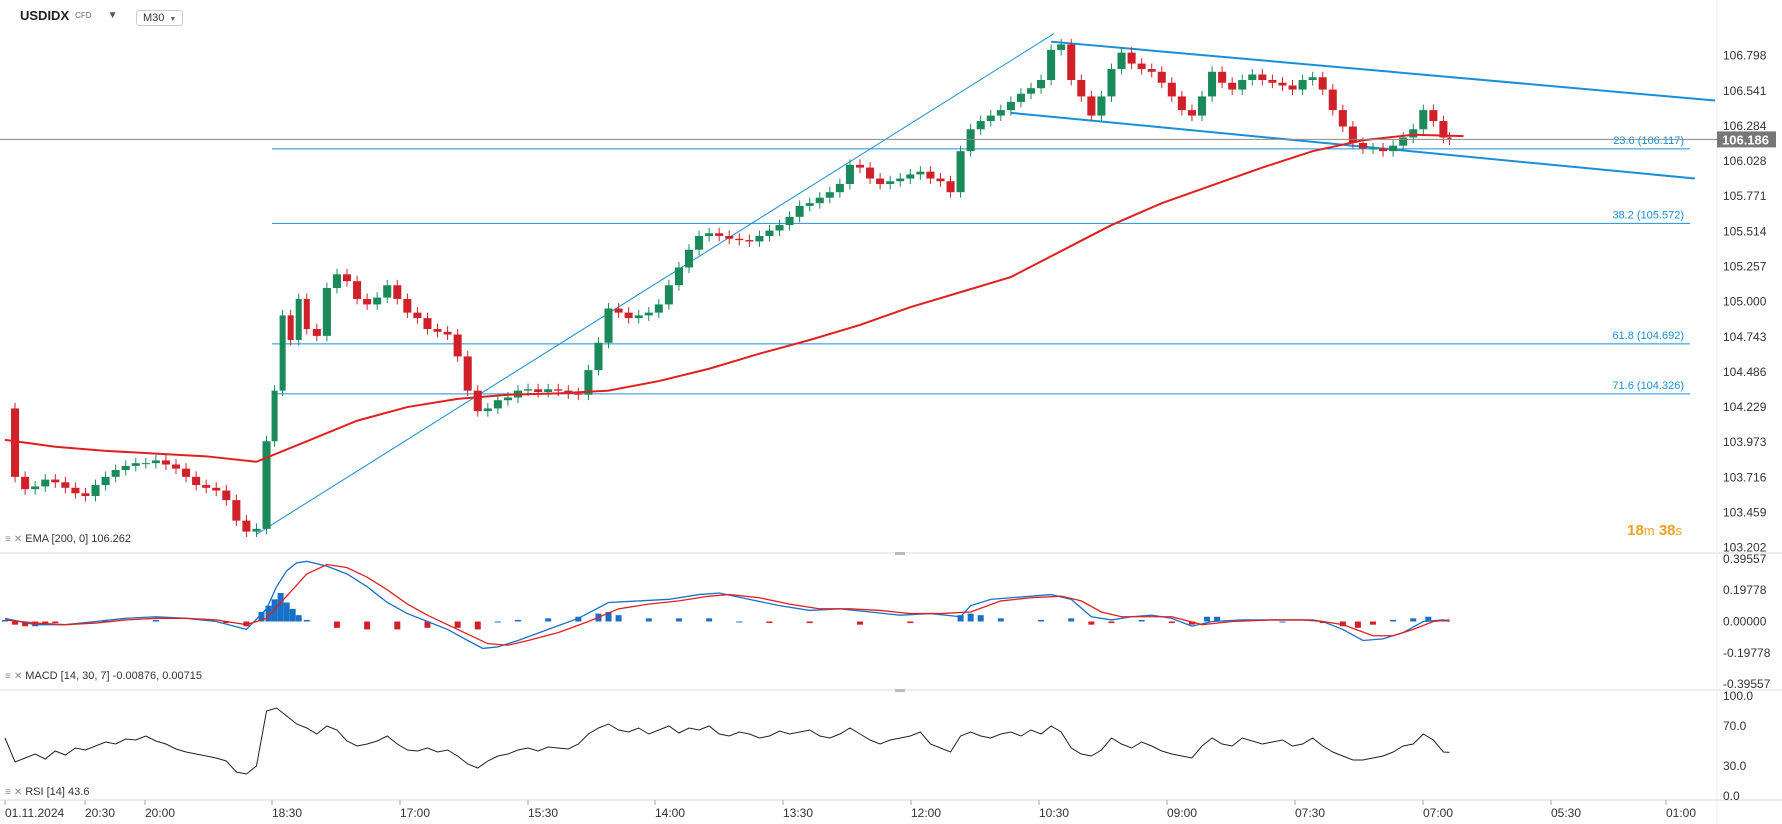 The width and height of the screenshot is (1782, 824). What do you see at coordinates (1182, 813) in the screenshot?
I see `time-axis-tick-label: 09:00` at bounding box center [1182, 813].